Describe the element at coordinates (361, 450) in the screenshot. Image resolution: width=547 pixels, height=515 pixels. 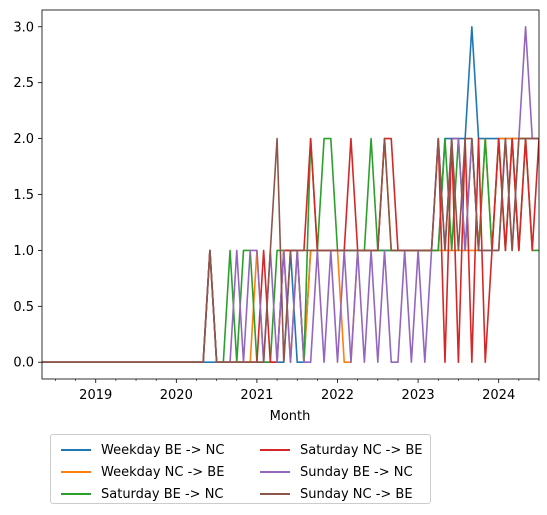
I see `legend-label: Saturday NC -> BE` at that location.